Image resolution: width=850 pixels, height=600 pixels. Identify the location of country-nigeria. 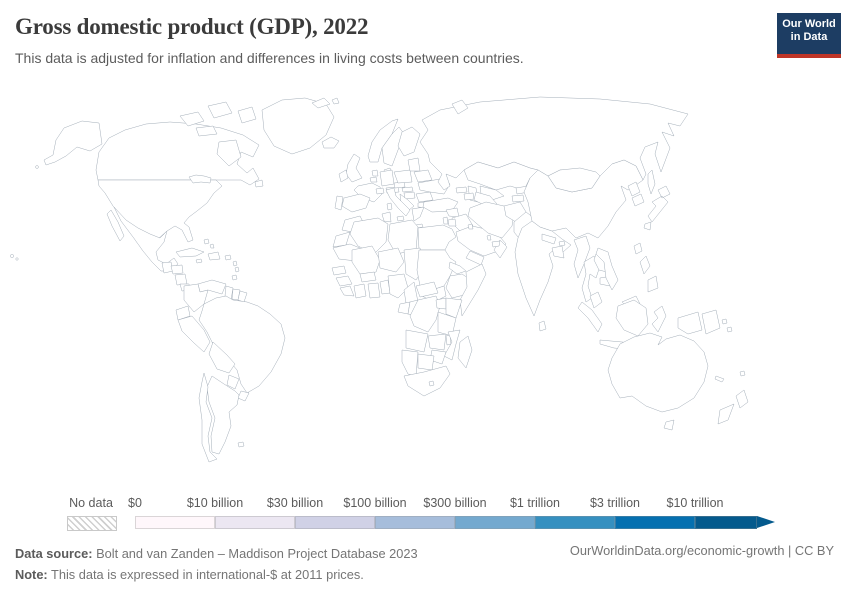
(398, 286).